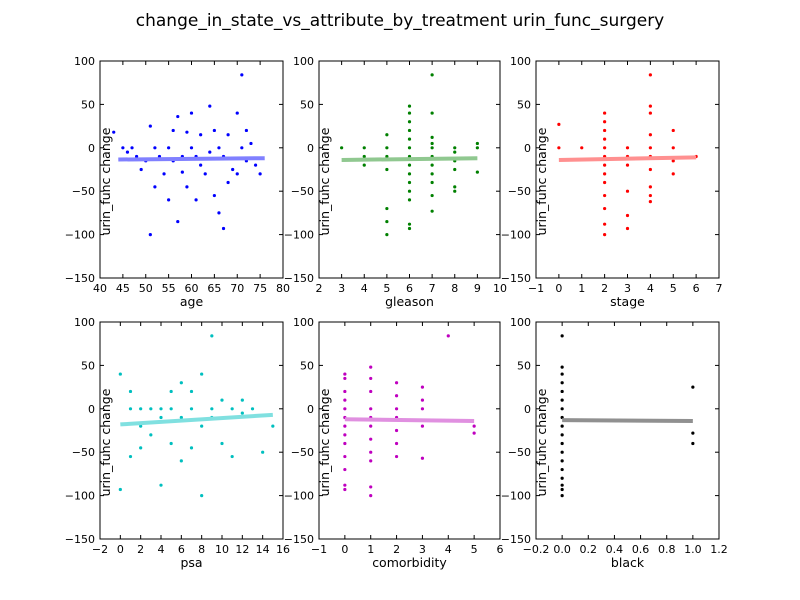 Image resolution: width=800 pixels, height=600 pixels. Describe the element at coordinates (641, 549) in the screenshot. I see `chart-black-xtick-label: 0.6` at that location.